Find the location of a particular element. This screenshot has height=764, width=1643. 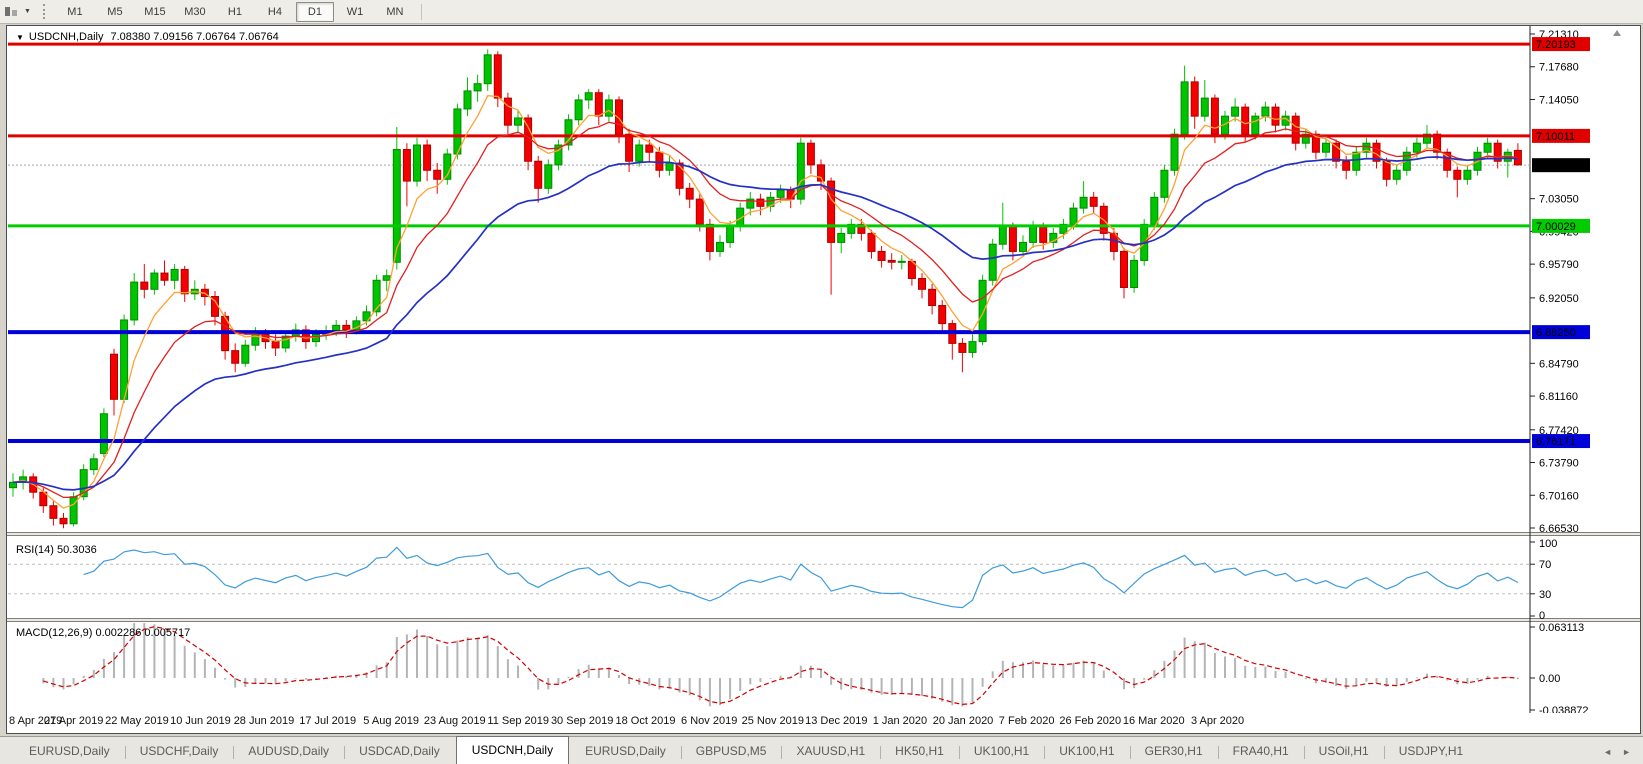

price-tick-label: 7.14050 is located at coordinates (1559, 100).